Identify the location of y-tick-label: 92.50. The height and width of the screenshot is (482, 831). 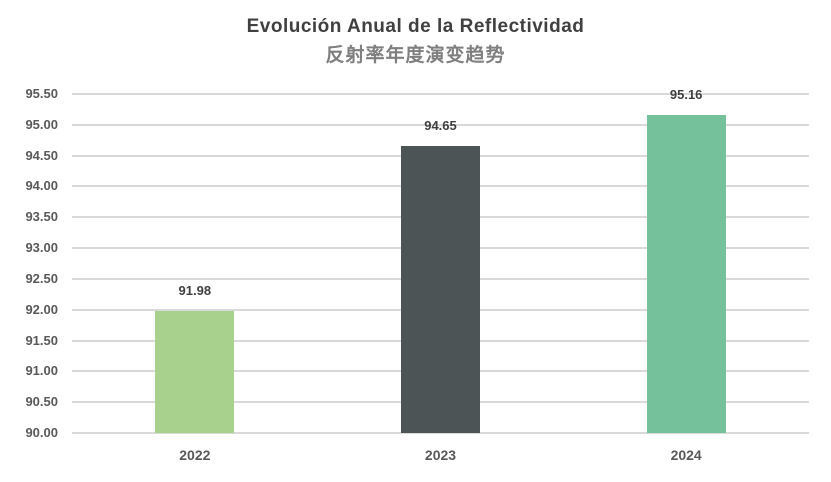
(41, 278).